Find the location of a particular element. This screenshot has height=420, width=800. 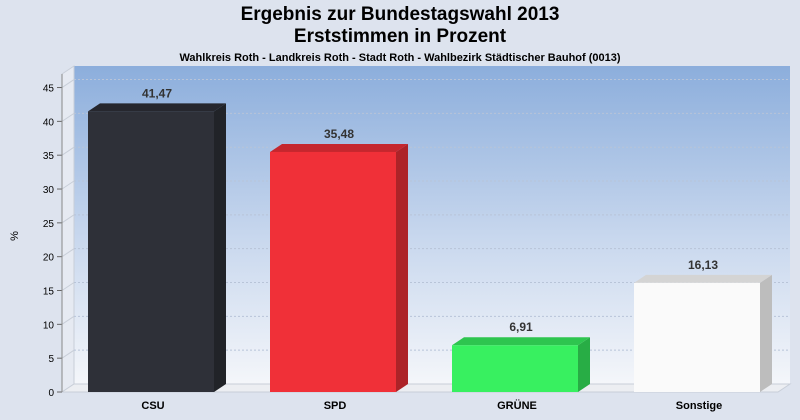

chart-title-line2: Erststimmen in Prozent is located at coordinates (400, 36).